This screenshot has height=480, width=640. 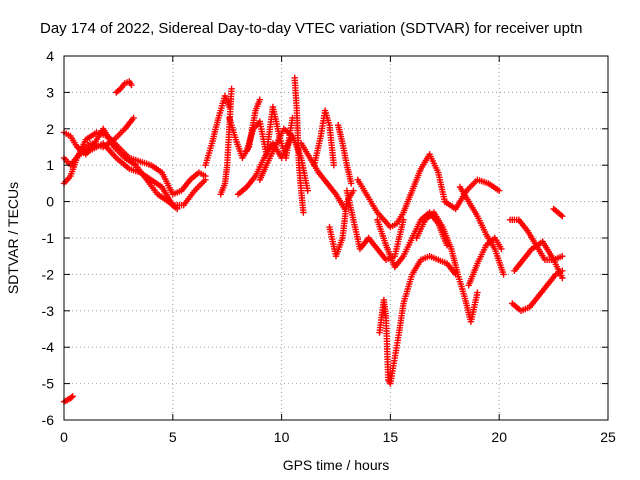 What do you see at coordinates (48, 384) in the screenshot?
I see `y-tick-label: -5` at bounding box center [48, 384].